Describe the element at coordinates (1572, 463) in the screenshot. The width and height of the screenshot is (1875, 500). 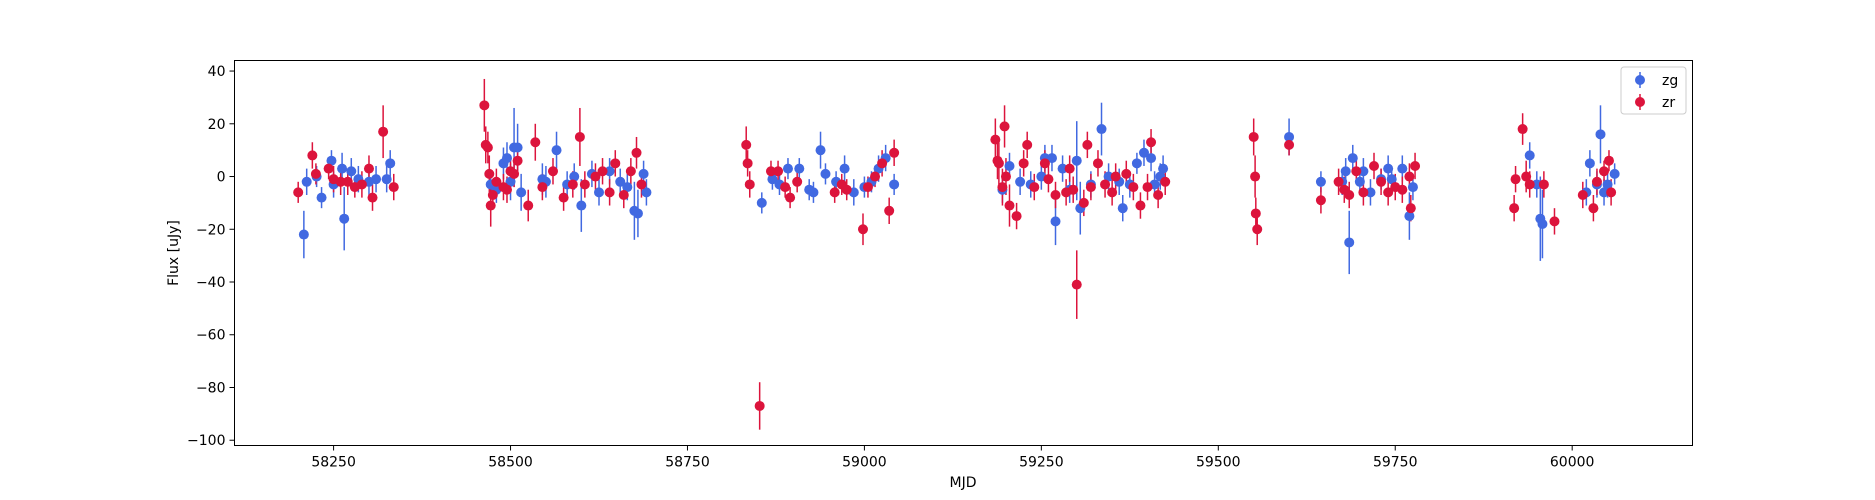
I see `x-tick-label: 60000` at that location.